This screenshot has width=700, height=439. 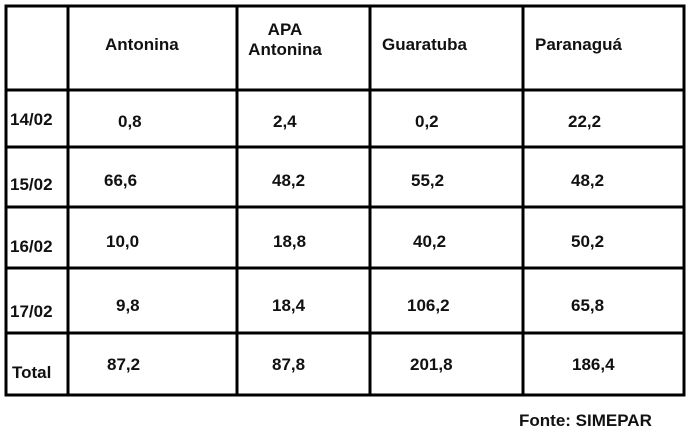 What do you see at coordinates (430, 241) in the screenshot?
I see `cell-value: 40,2` at bounding box center [430, 241].